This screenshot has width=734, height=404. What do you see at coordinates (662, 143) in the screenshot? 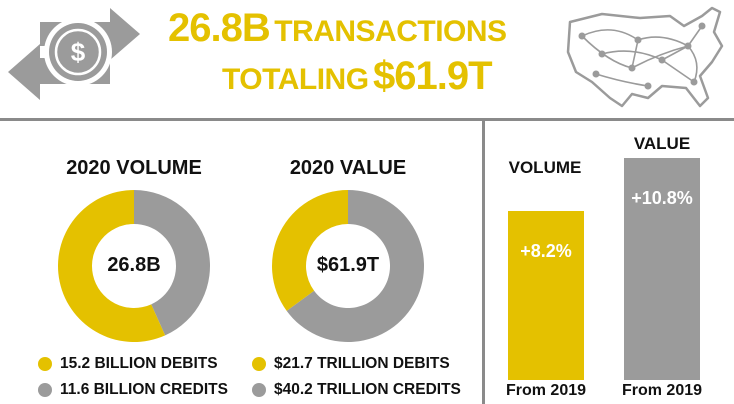
I see `bar-category-label-value: VALUE` at bounding box center [662, 143].